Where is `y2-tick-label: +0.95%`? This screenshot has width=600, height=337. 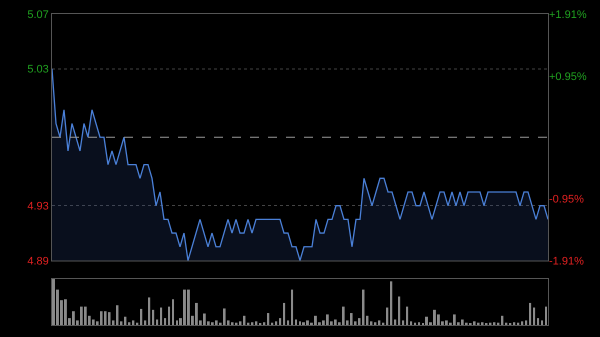
y2-tick-label: +0.95% is located at coordinates (568, 76).